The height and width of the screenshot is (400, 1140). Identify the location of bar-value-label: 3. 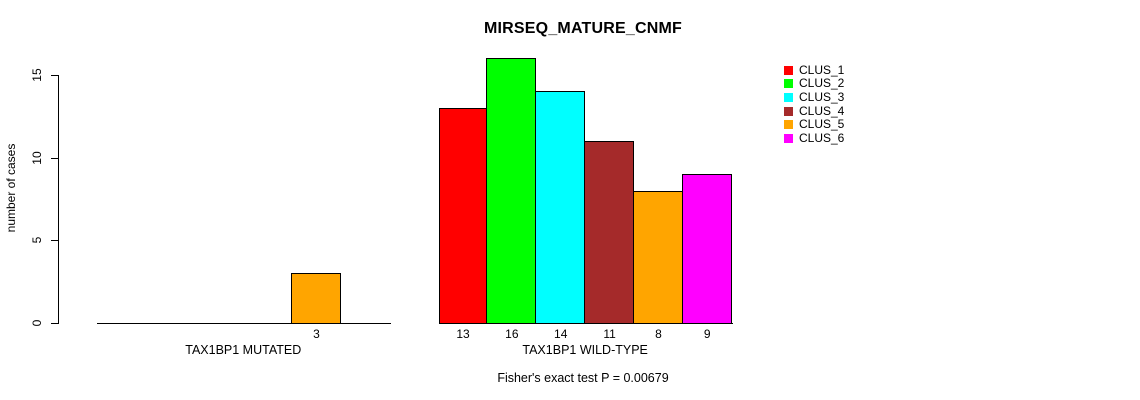
(316, 334).